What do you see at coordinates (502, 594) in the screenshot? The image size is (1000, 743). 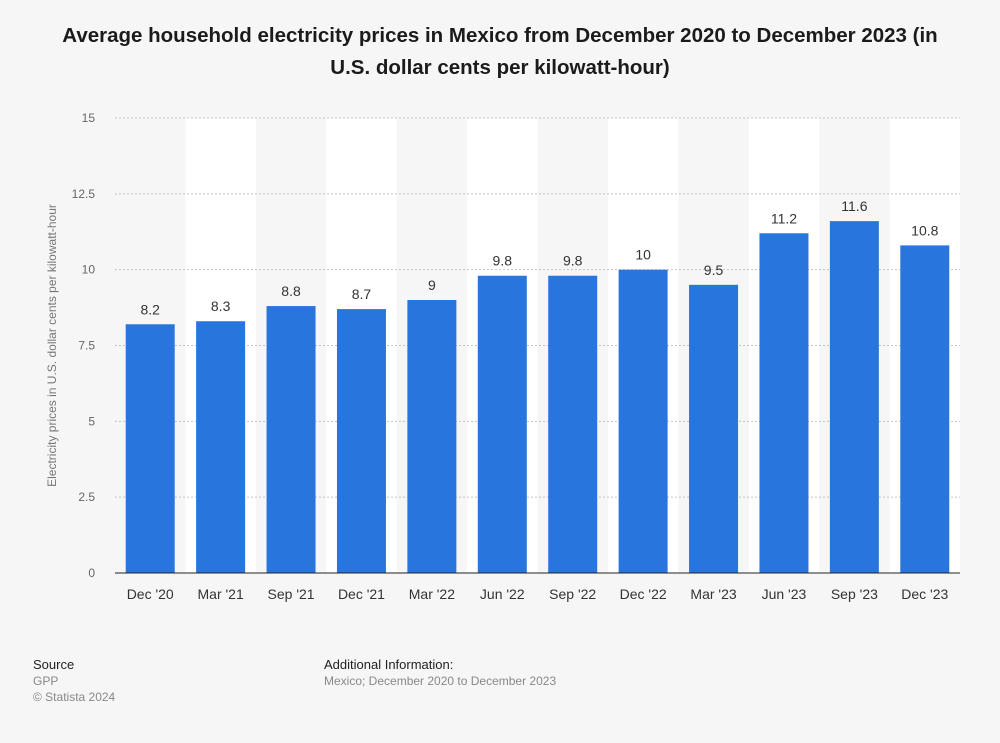 I see `x-tick-label: Jun '22` at bounding box center [502, 594].